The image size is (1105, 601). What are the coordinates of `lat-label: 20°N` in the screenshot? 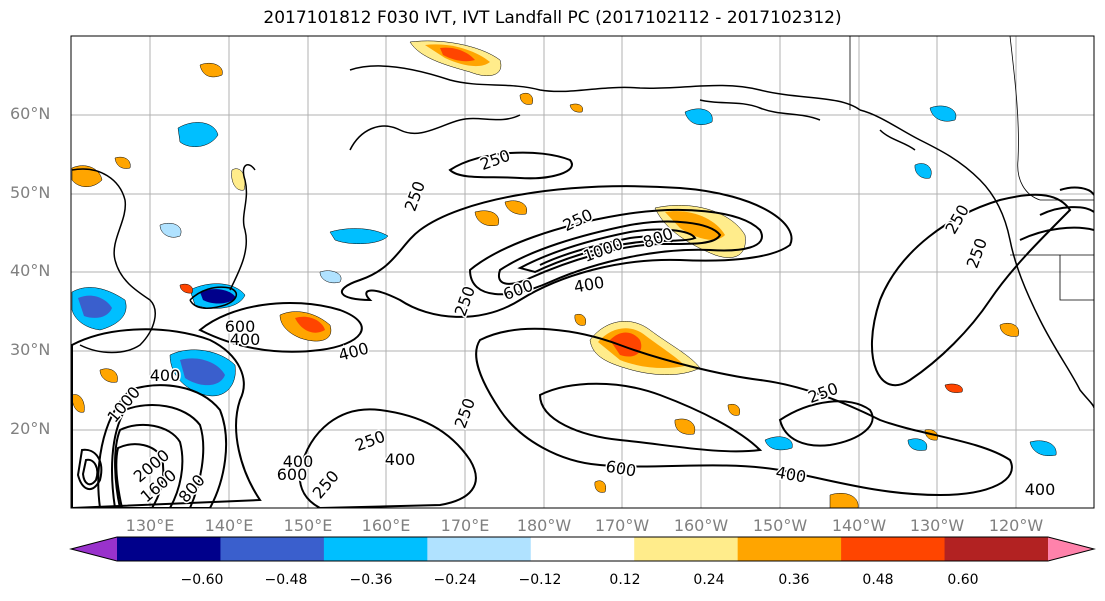 It's located at (30, 428).